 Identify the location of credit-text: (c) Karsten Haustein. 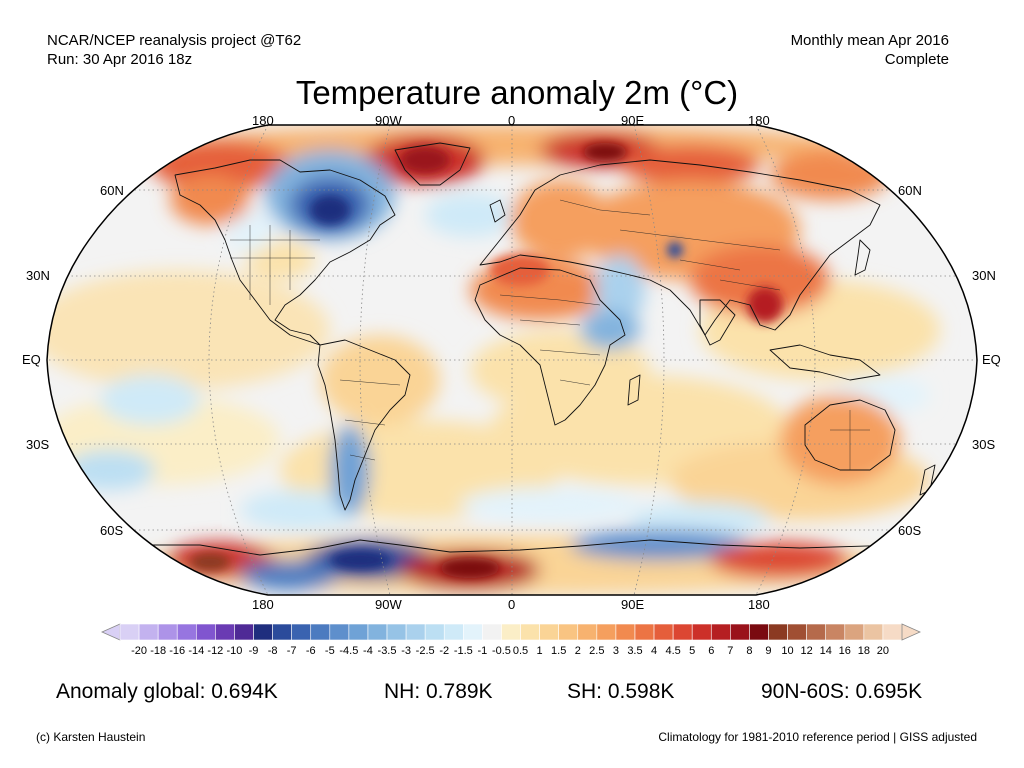
(91, 737).